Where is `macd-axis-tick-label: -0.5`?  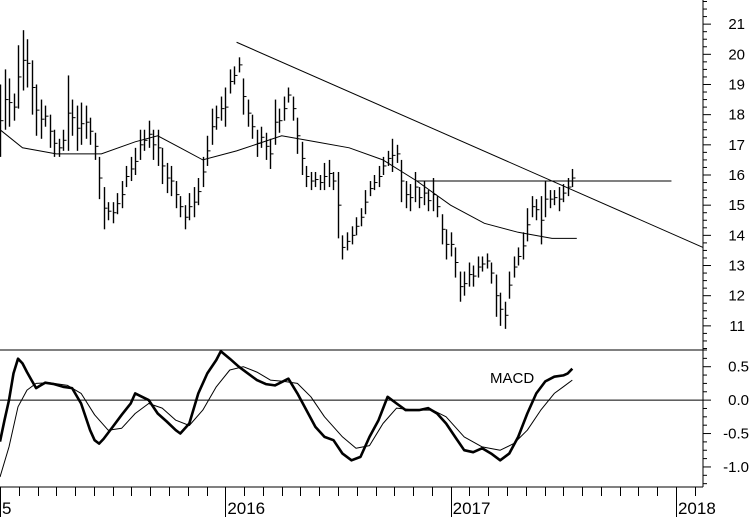
macd-axis-tick-label: -0.5 is located at coordinates (736, 434).